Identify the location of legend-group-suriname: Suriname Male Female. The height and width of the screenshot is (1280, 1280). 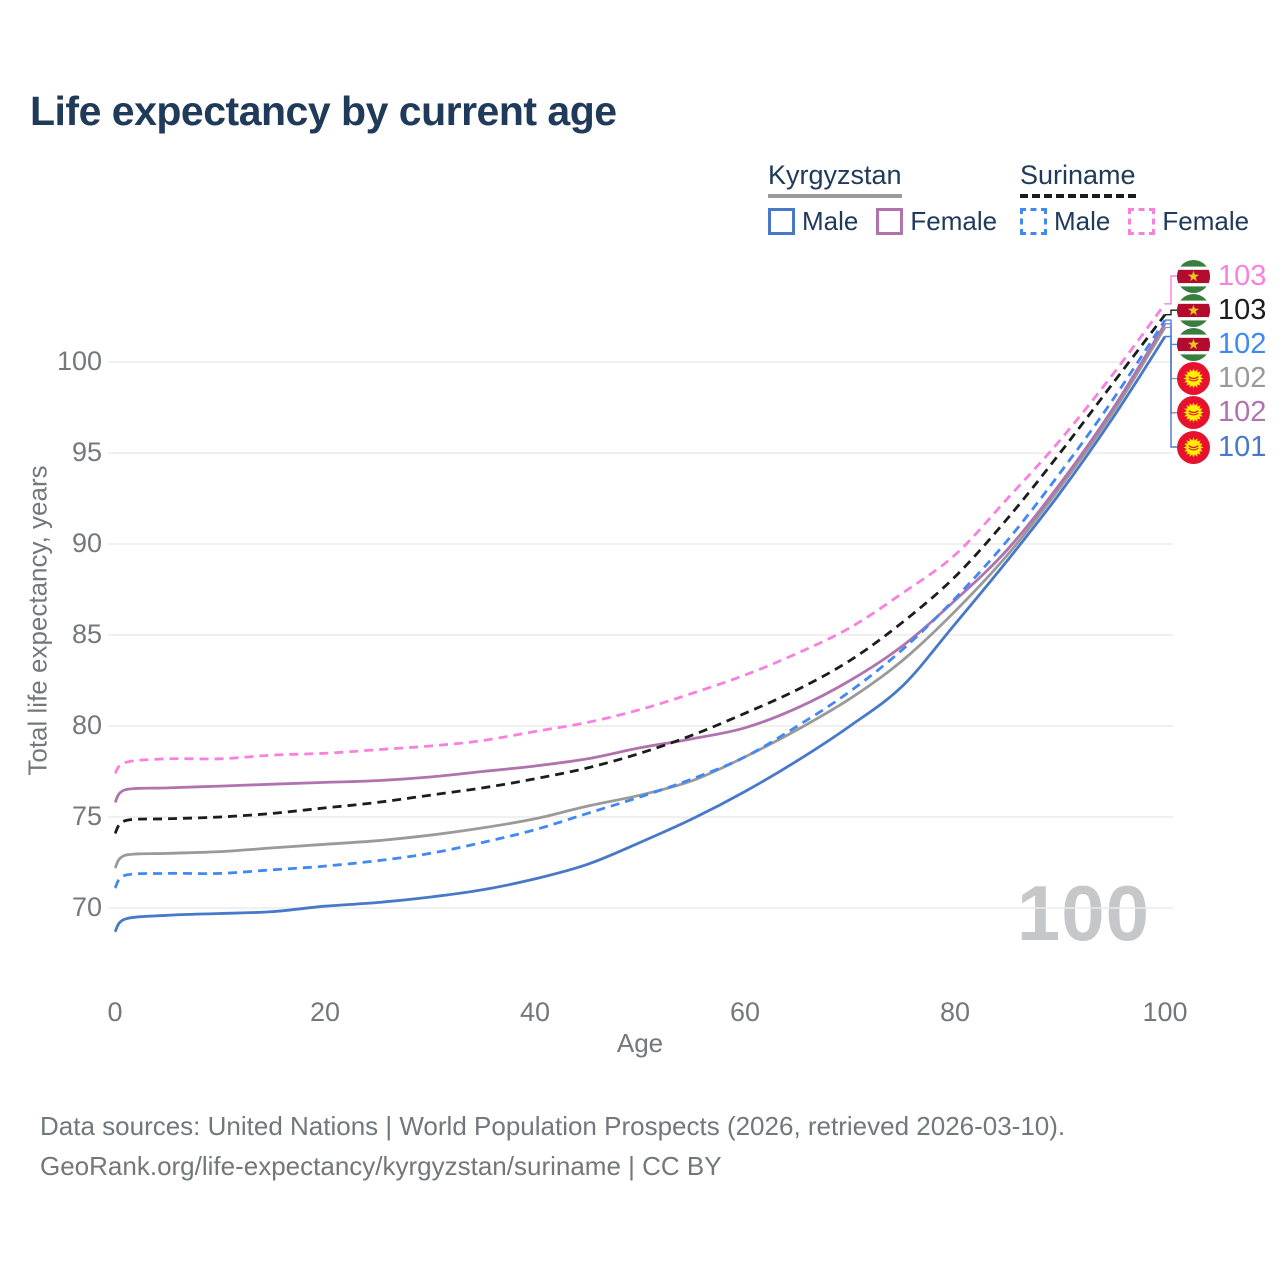
(1134, 198).